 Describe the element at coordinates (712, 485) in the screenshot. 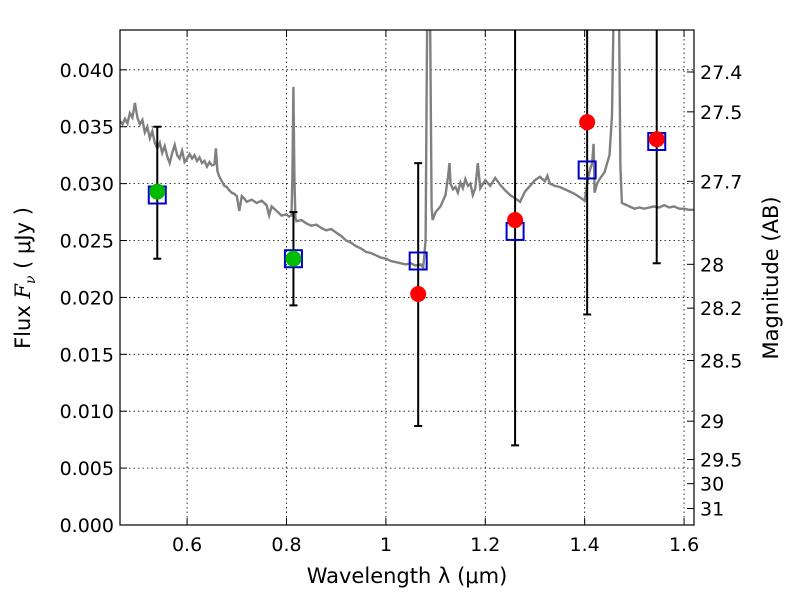

I see `mag-tick-label: 30` at that location.